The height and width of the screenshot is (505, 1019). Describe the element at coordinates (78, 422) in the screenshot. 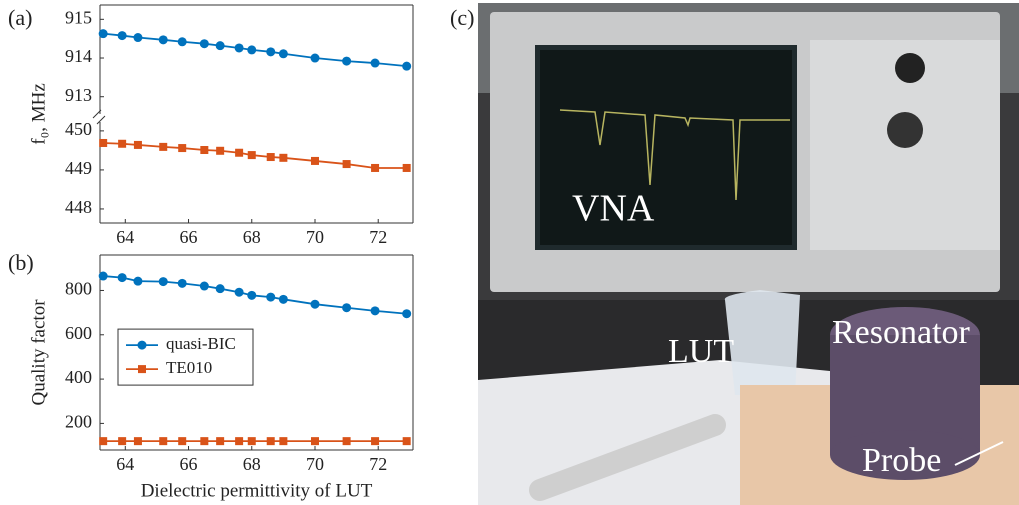

I see `y-tick-label: 200` at that location.